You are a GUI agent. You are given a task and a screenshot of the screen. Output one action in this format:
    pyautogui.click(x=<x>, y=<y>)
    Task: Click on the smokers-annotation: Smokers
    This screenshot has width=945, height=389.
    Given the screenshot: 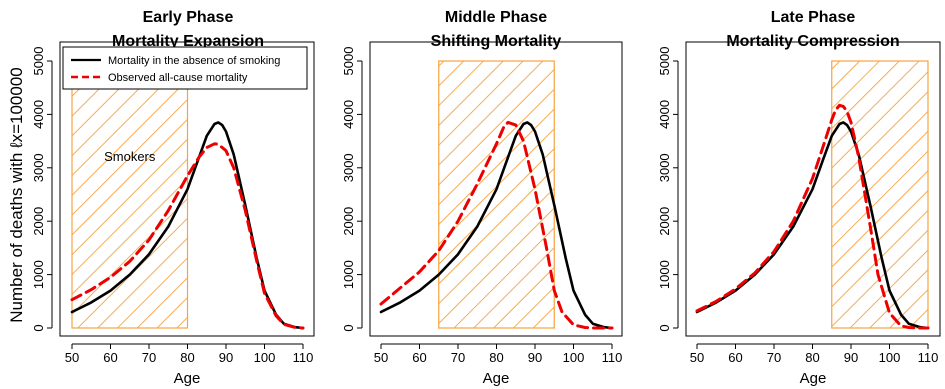 What is the action you would take?
    pyautogui.click(x=130, y=156)
    